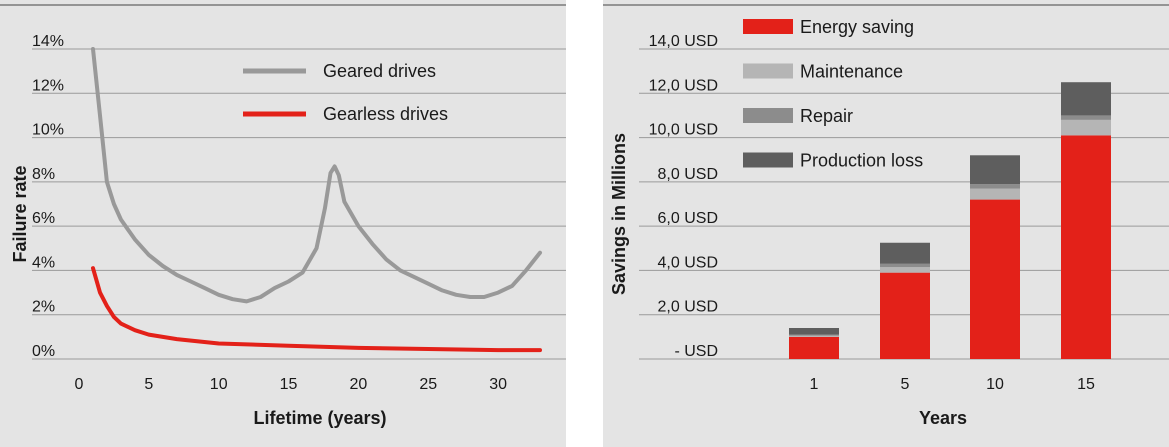  I want to click on legend-label: Geared drives, so click(379, 71).